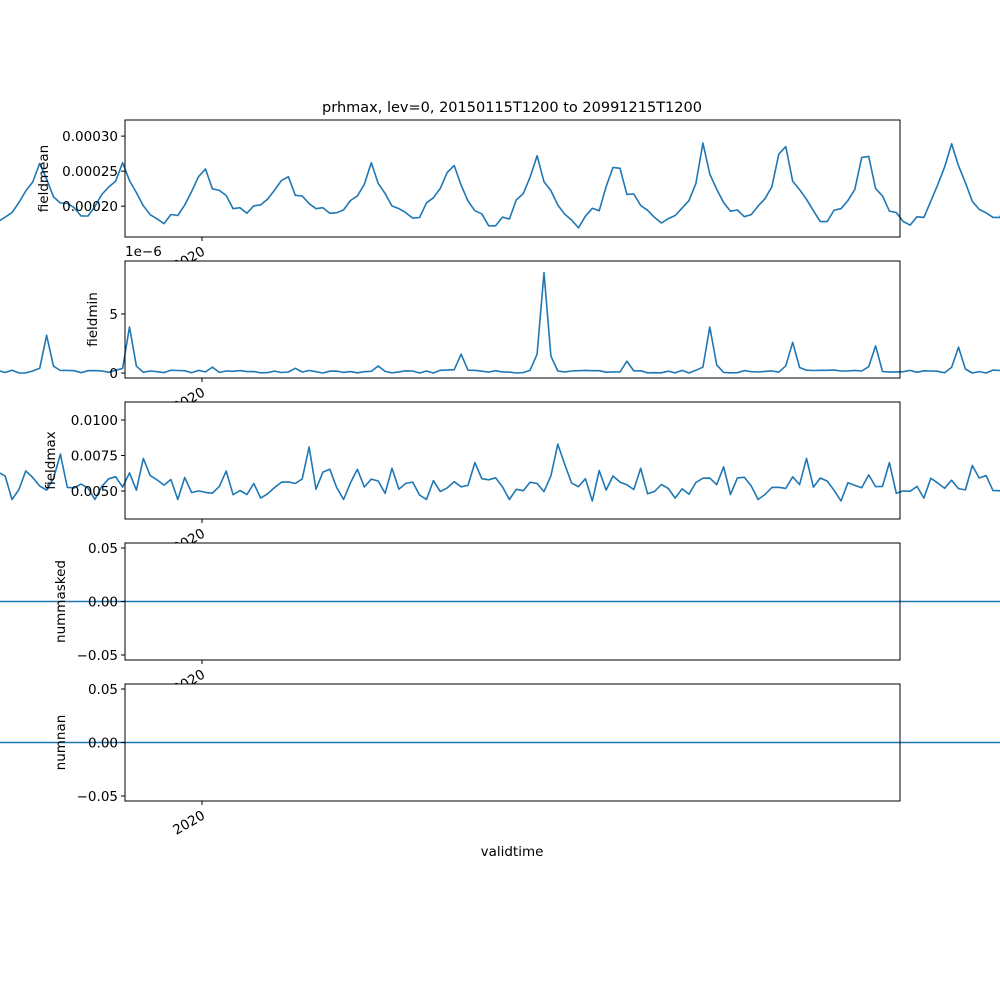  What do you see at coordinates (51, 460) in the screenshot?
I see `y-axis-label: fieldmax` at bounding box center [51, 460].